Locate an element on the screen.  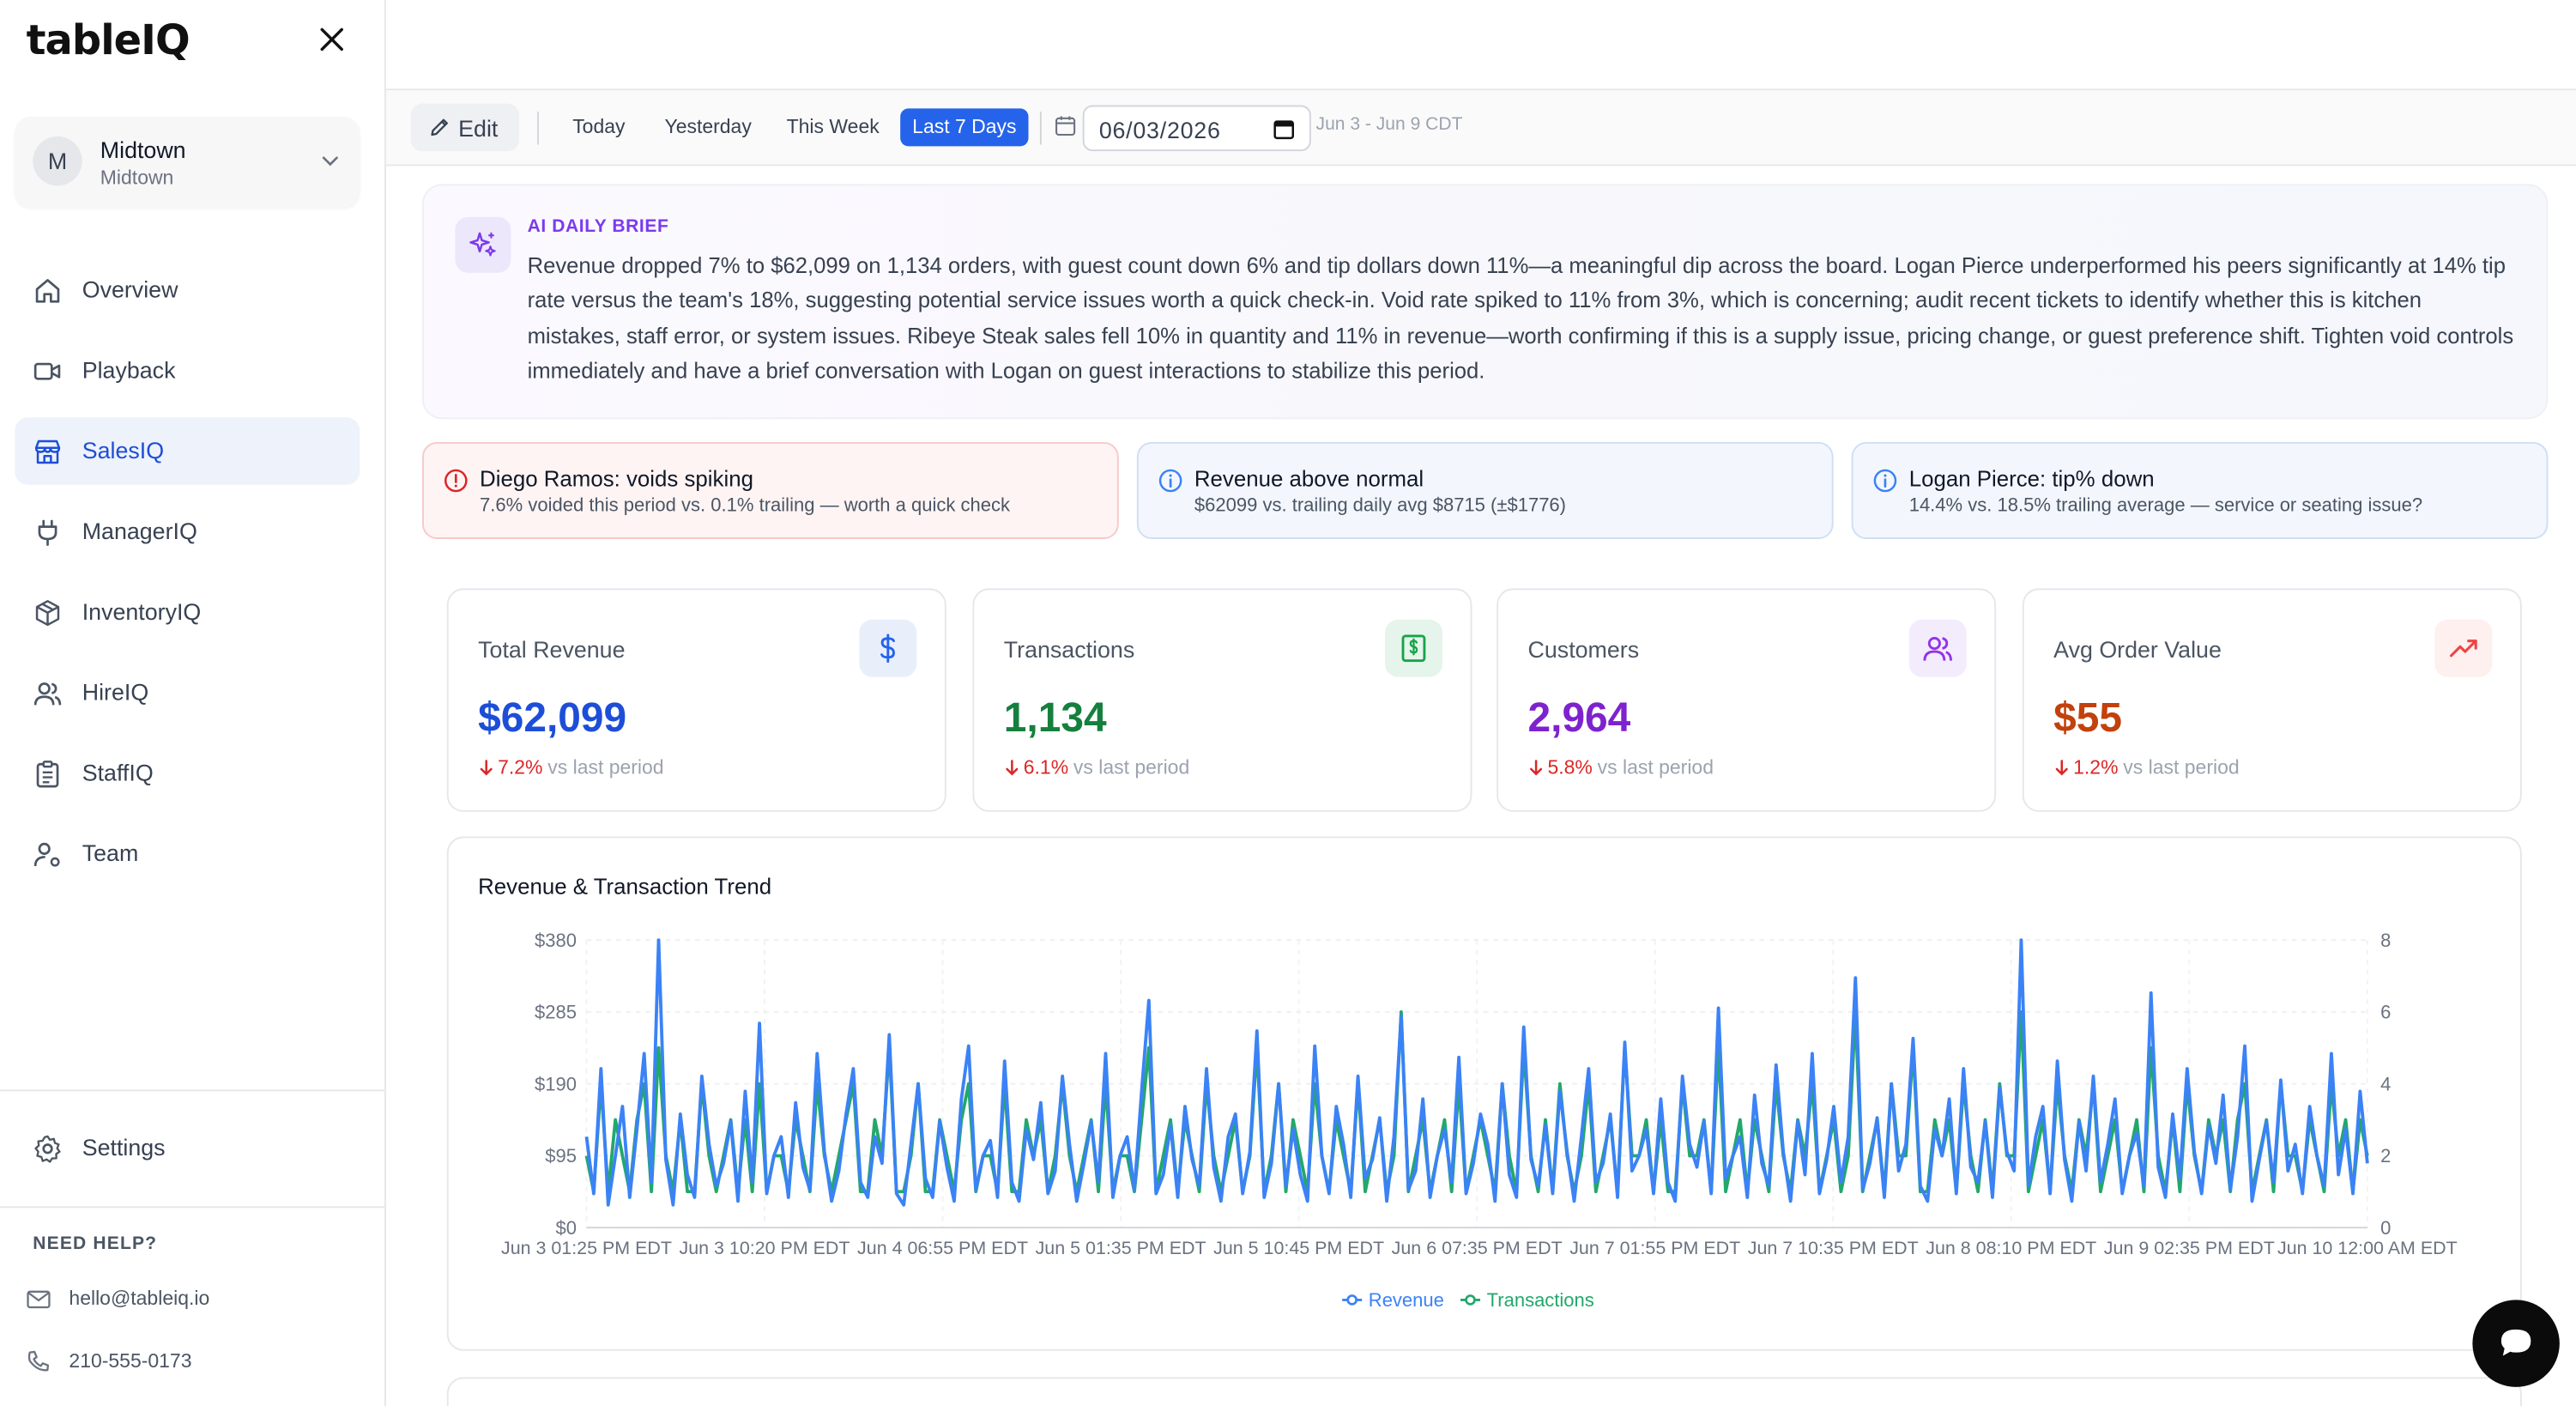
kpi-delta-pct: 5.8% is located at coordinates (1570, 767).